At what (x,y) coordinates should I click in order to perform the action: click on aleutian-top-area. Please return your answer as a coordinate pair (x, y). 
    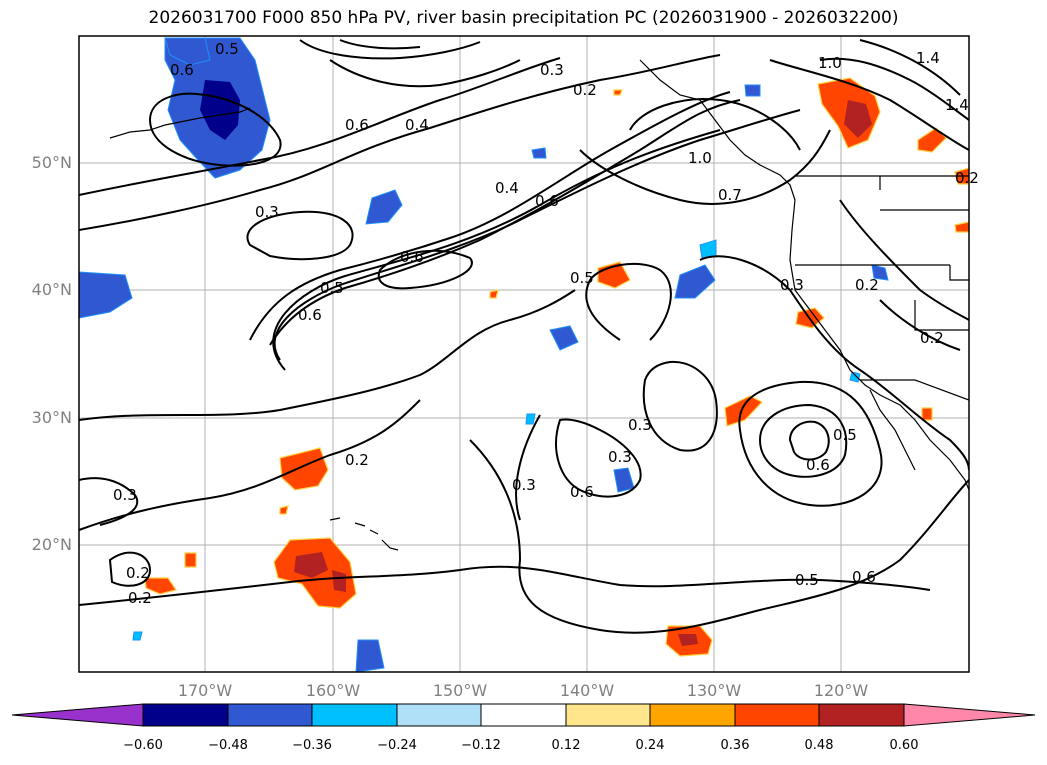
    Looking at the image, I should click on (187, 51).